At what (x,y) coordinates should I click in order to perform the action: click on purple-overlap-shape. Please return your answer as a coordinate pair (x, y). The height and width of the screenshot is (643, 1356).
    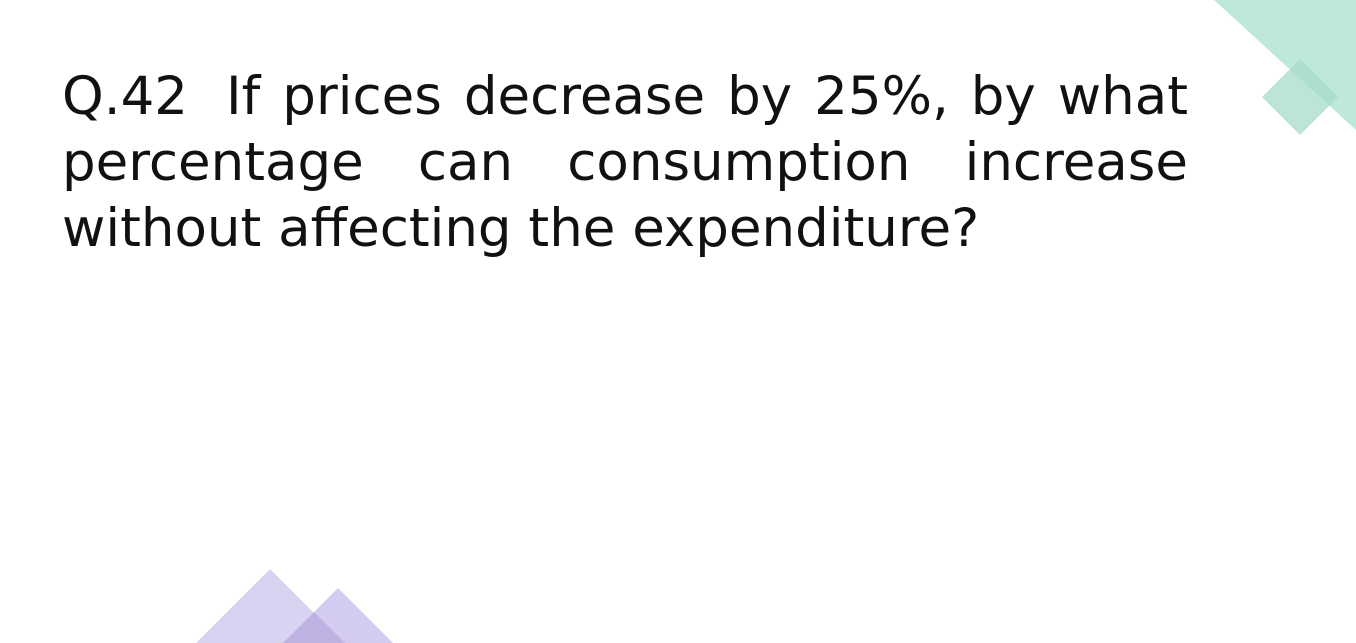
    Looking at the image, I should click on (314, 627).